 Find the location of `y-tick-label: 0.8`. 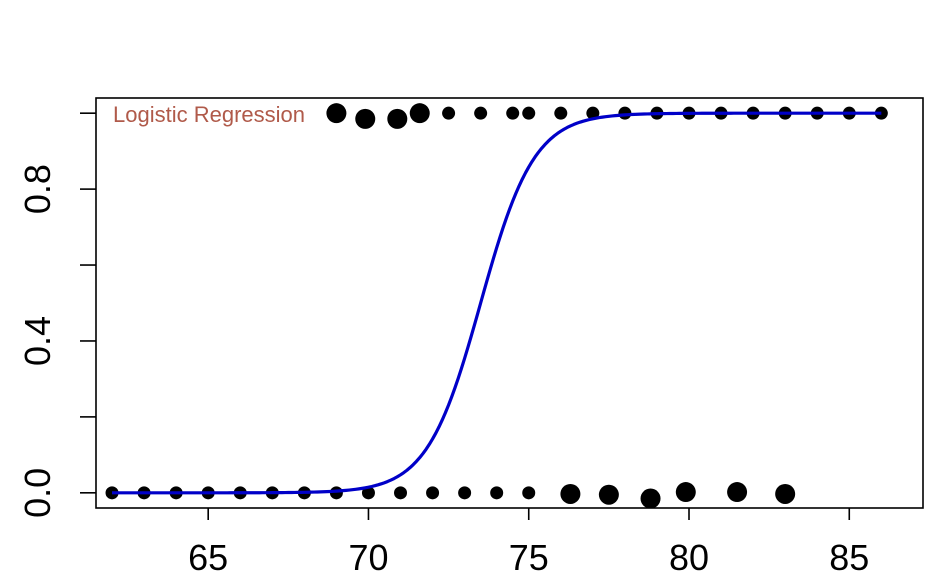

y-tick-label: 0.8 is located at coordinates (37, 189).